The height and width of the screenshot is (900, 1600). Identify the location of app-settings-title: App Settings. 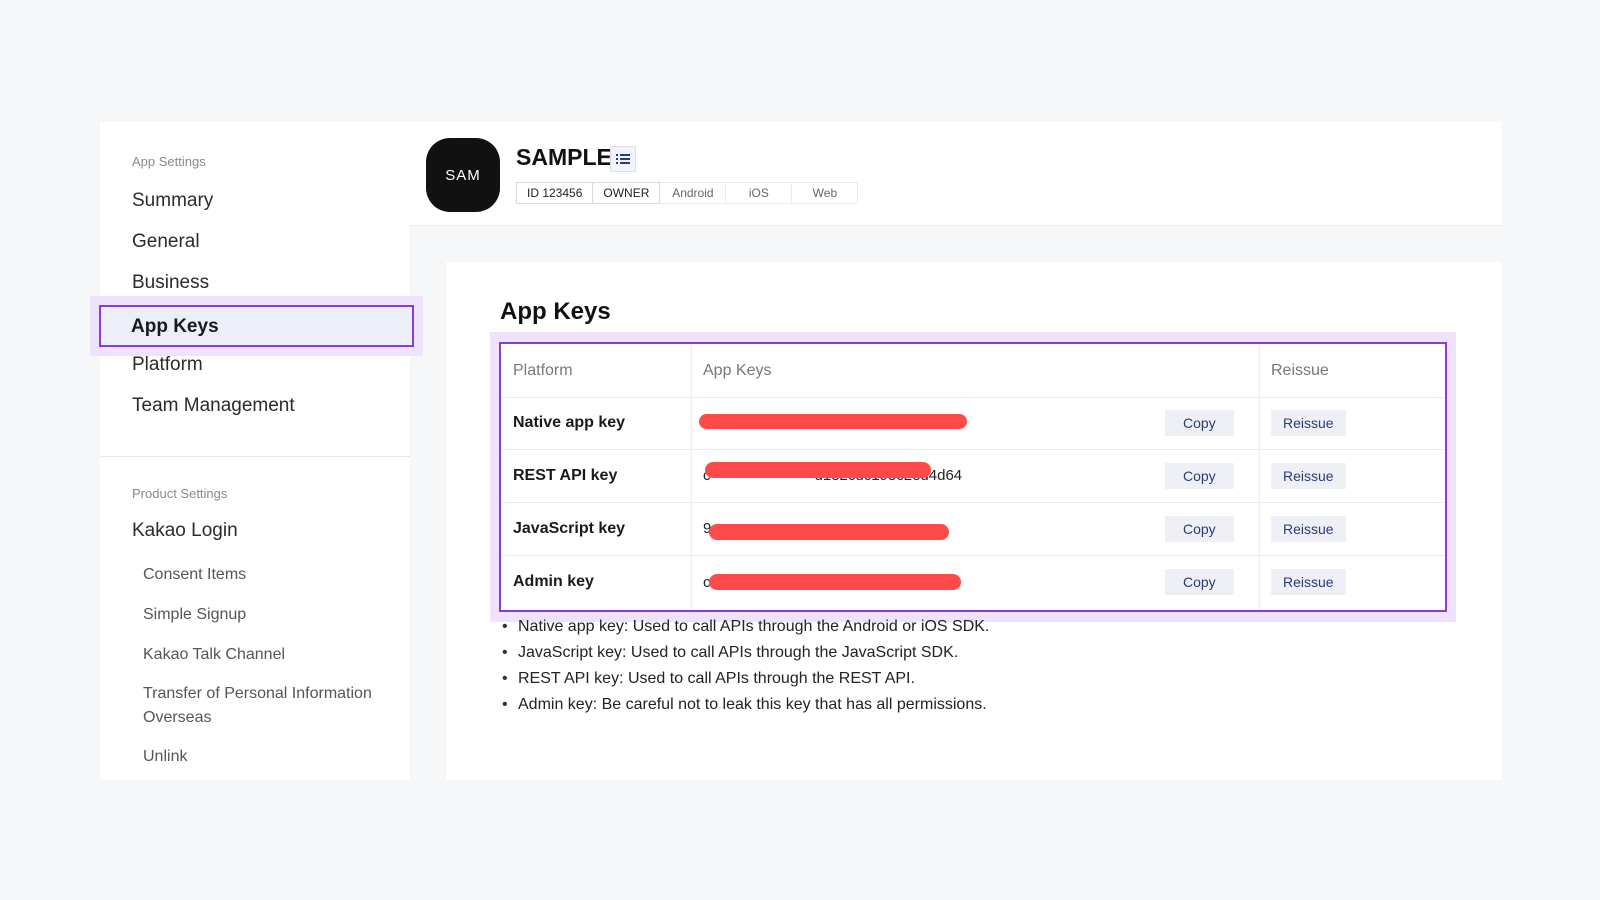
(169, 161).